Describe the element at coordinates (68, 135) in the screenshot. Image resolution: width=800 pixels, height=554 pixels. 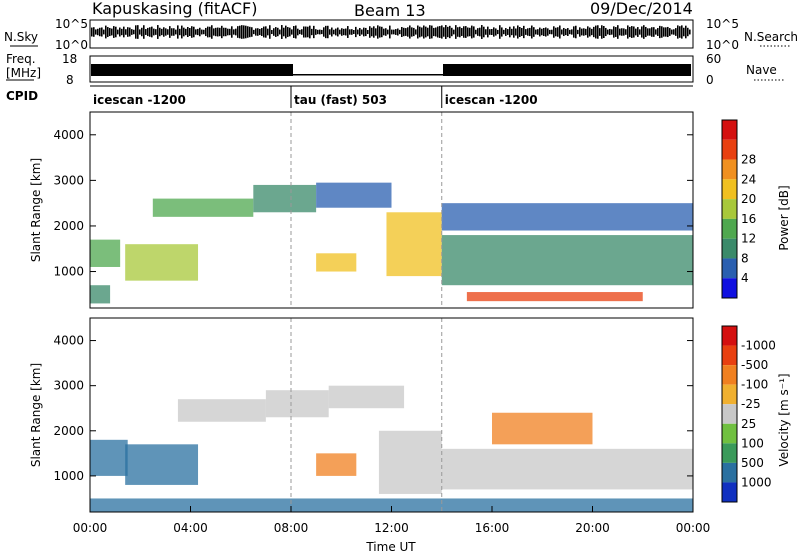
I see `y-tick-label: 4000` at that location.